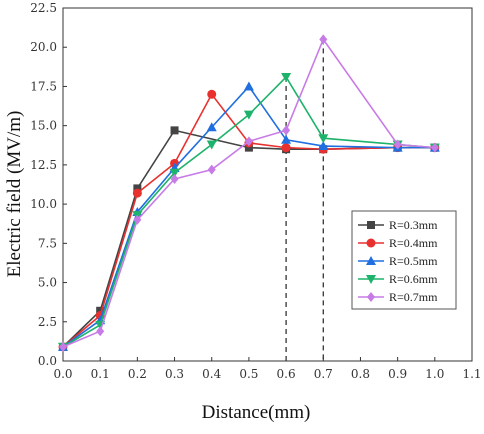  I want to click on legend-label: R=0.3mm, so click(413, 225).